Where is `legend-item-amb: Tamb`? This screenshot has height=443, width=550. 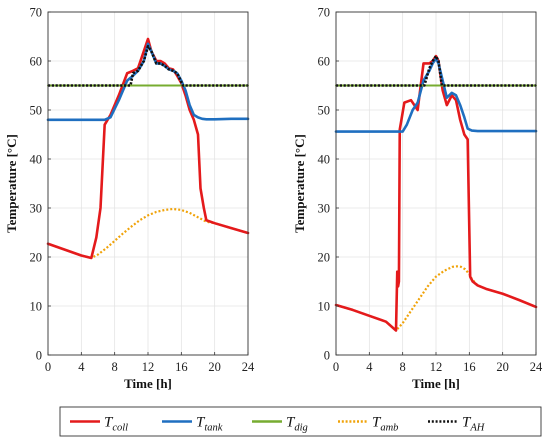
legend-item-amb: Tamb is located at coordinates (368, 424).